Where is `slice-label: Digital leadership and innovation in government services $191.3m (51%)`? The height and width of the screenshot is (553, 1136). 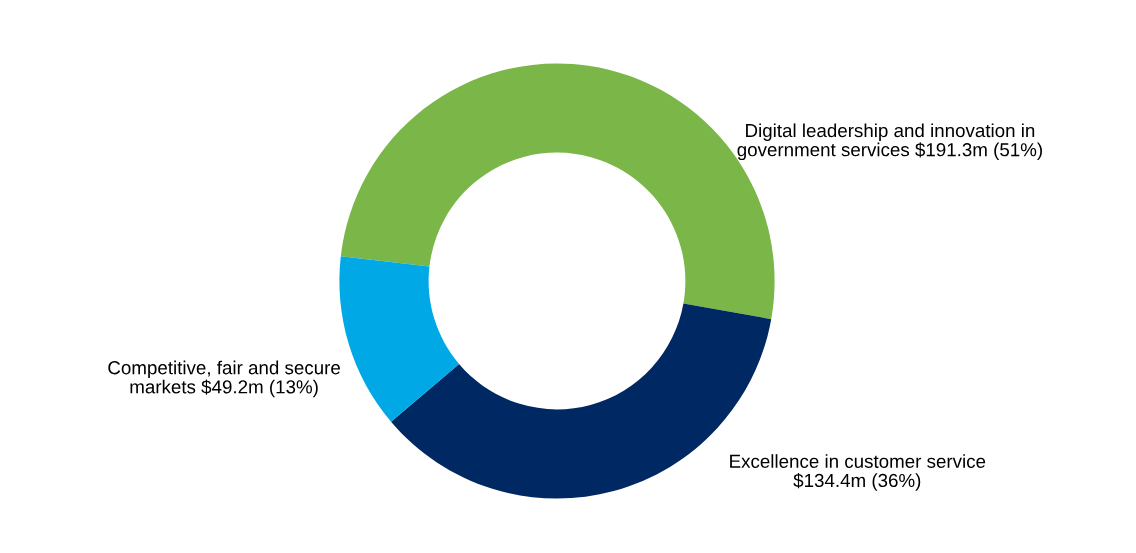 slice-label: Digital leadership and innovation in government services $191.3m (51%) is located at coordinates (889, 142).